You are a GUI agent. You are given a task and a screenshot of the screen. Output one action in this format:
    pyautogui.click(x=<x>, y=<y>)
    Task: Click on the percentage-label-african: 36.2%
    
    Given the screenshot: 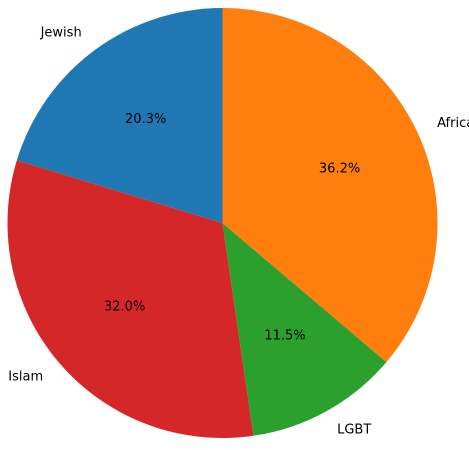 What is the action you would take?
    pyautogui.click(x=339, y=168)
    